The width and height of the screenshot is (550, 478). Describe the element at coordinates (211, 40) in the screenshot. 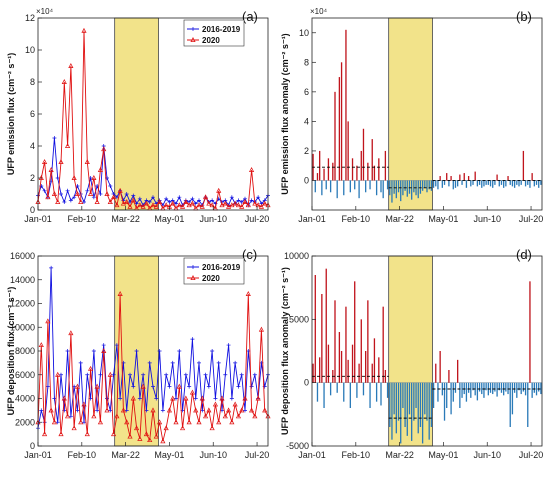

I see `legend-label: 2020` at that location.